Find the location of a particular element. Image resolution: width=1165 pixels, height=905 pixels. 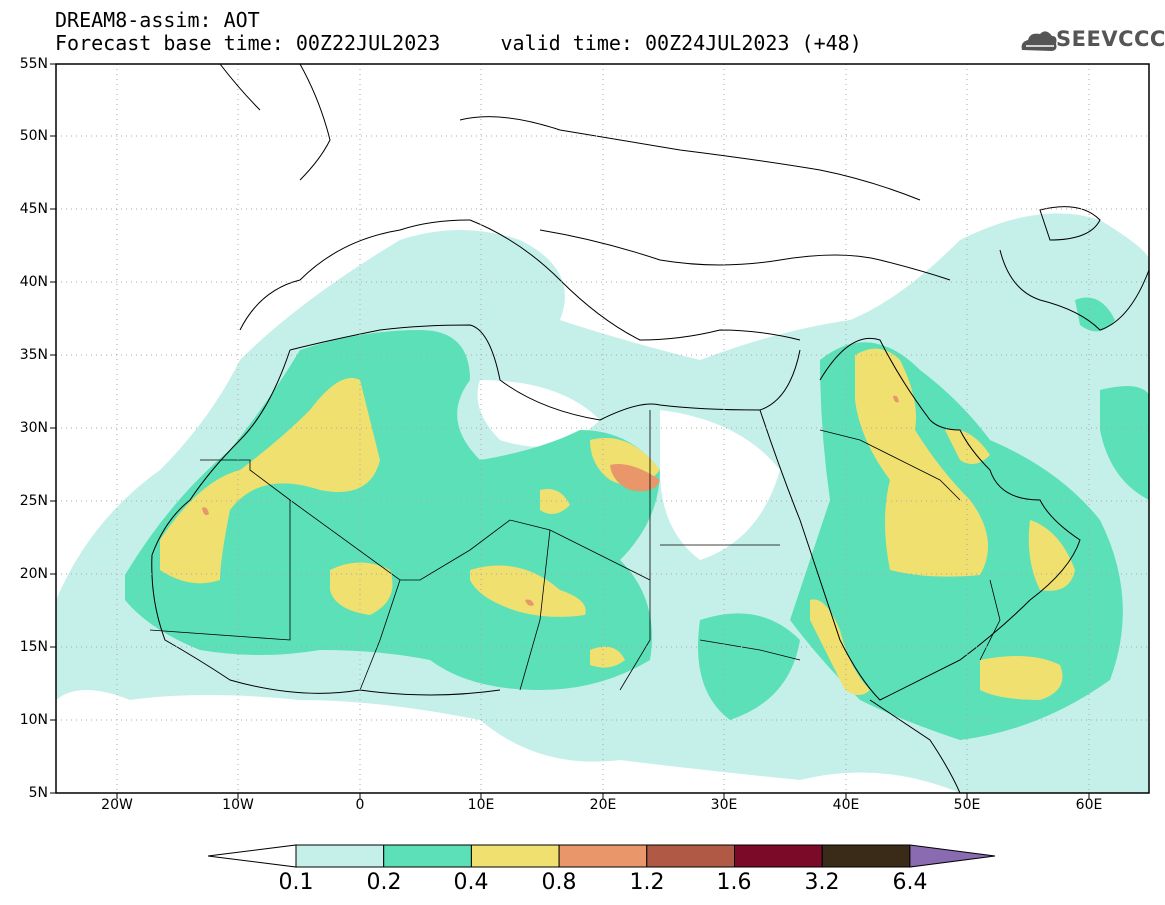

lat-label-20n: 20N is located at coordinates (33, 574).